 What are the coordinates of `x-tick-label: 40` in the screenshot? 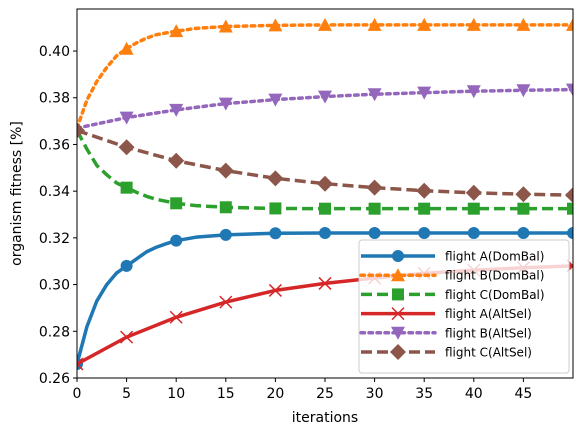 It's located at (474, 394).